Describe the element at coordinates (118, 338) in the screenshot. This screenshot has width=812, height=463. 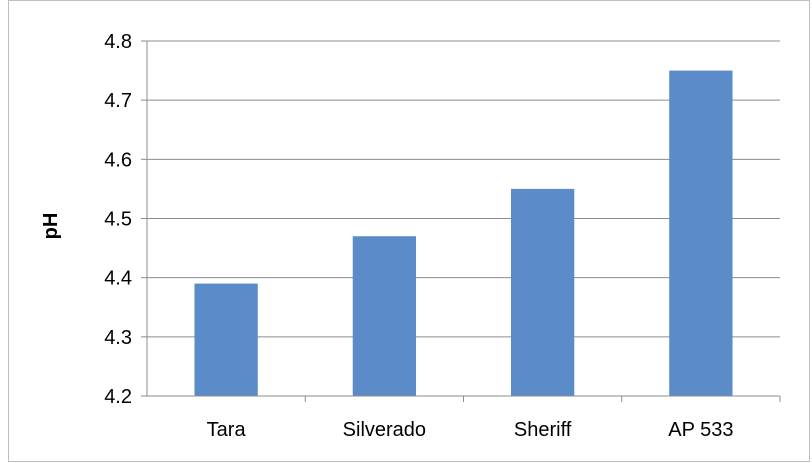
I see `y-tick-label: 4.3` at that location.